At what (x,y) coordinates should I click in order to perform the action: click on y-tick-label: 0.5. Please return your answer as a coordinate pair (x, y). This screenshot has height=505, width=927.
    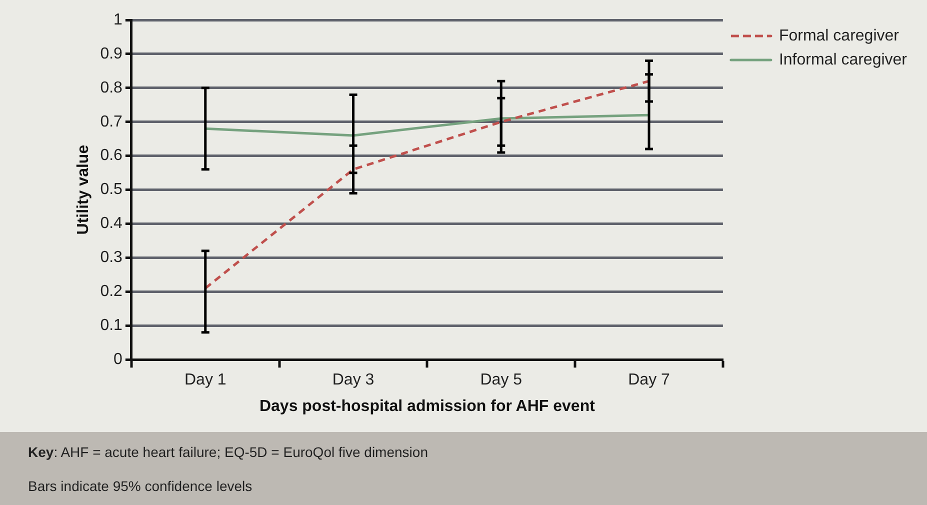
    Looking at the image, I should click on (111, 189).